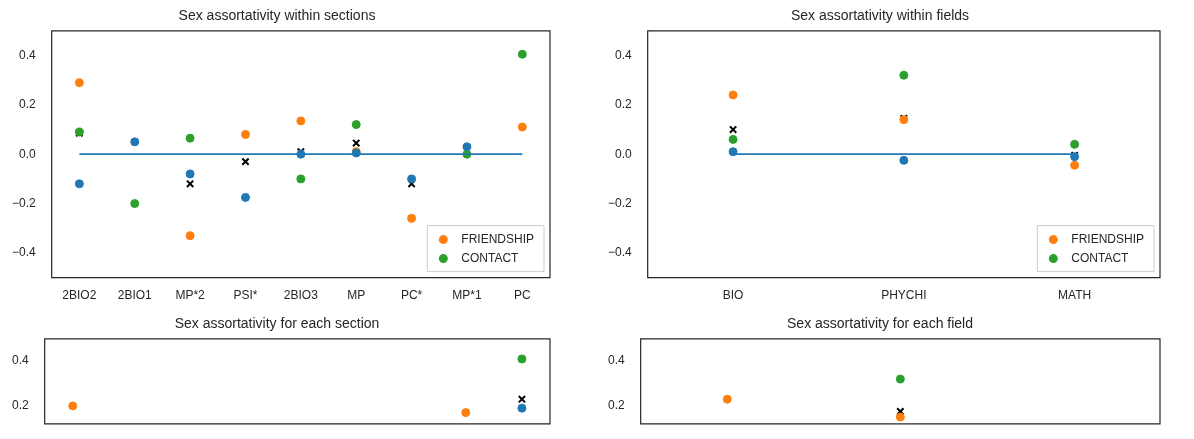  What do you see at coordinates (245, 295) in the screenshot?
I see `x-tick-label: PSI*` at bounding box center [245, 295].